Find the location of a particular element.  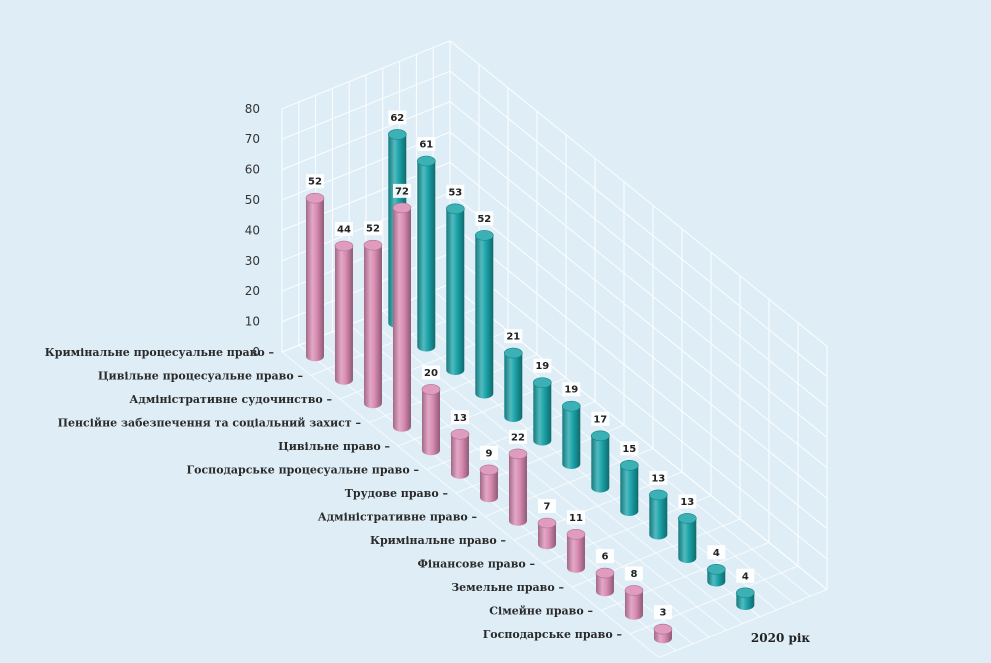

series-labels: 2021 рік2020 рік is located at coordinates (781, 638).